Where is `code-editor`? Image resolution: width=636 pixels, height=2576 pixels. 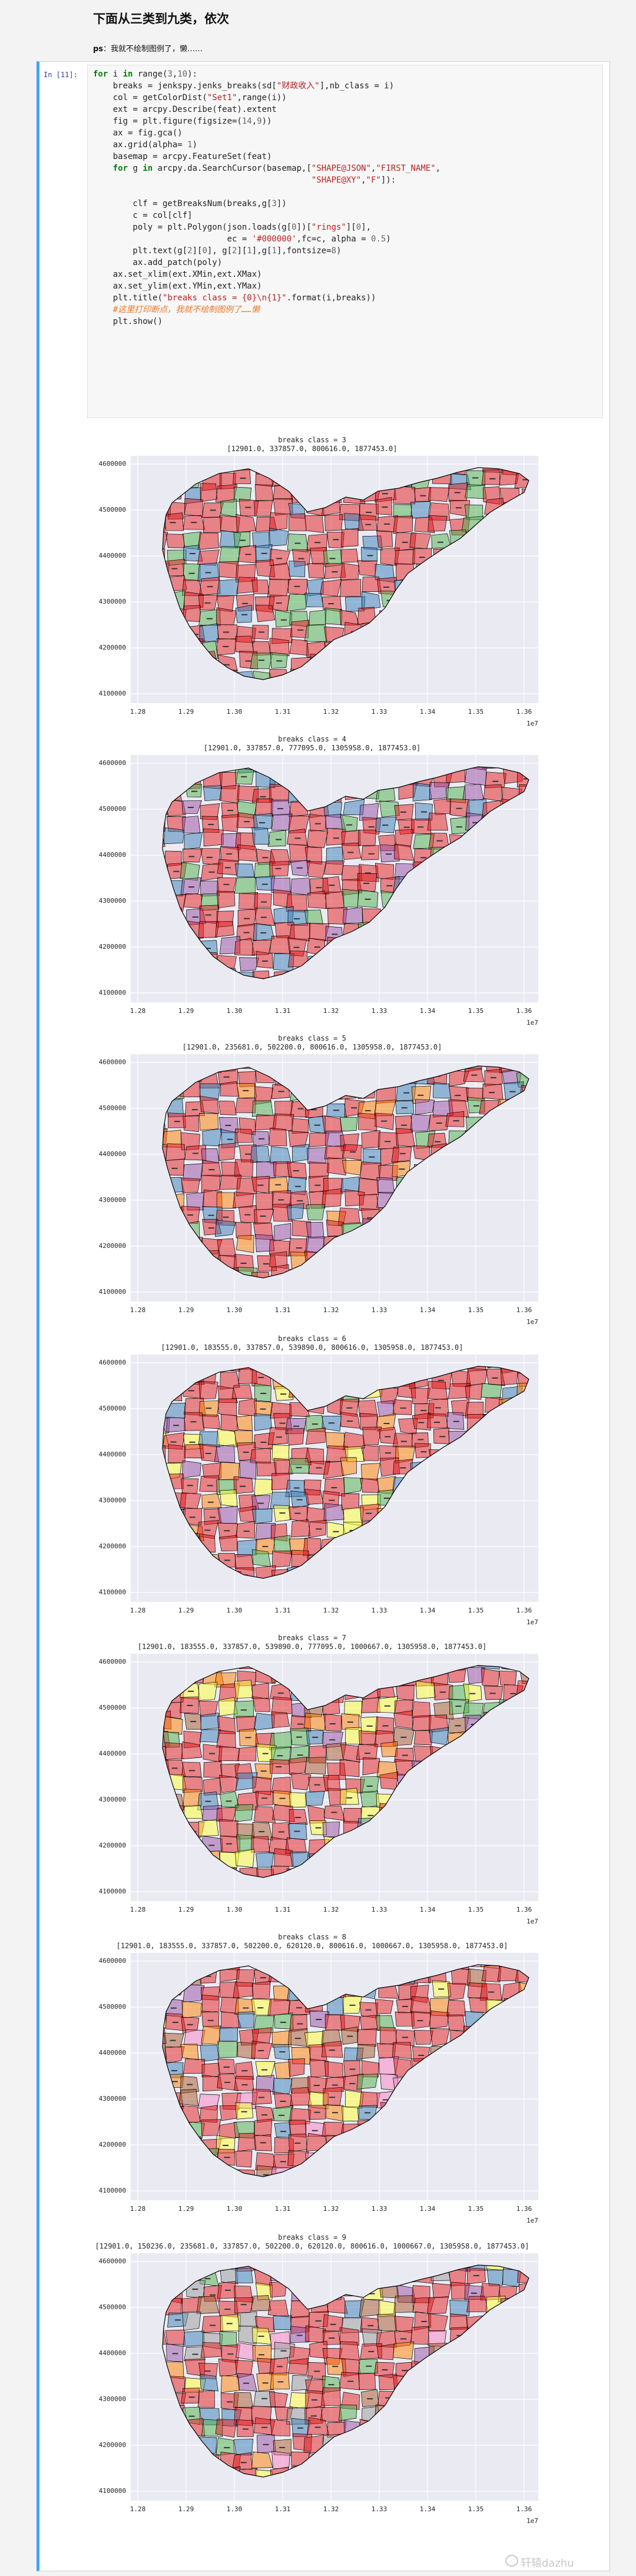 code-editor is located at coordinates (345, 241).